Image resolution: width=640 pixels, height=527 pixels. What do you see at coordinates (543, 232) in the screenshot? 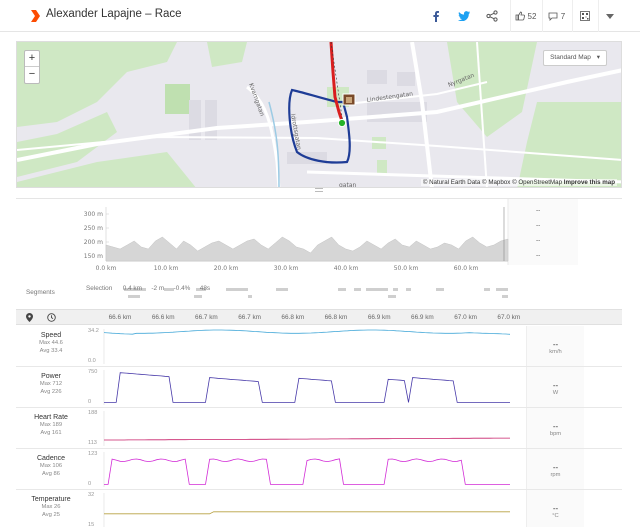
I see `elevation-stats-panel` at bounding box center [543, 232].